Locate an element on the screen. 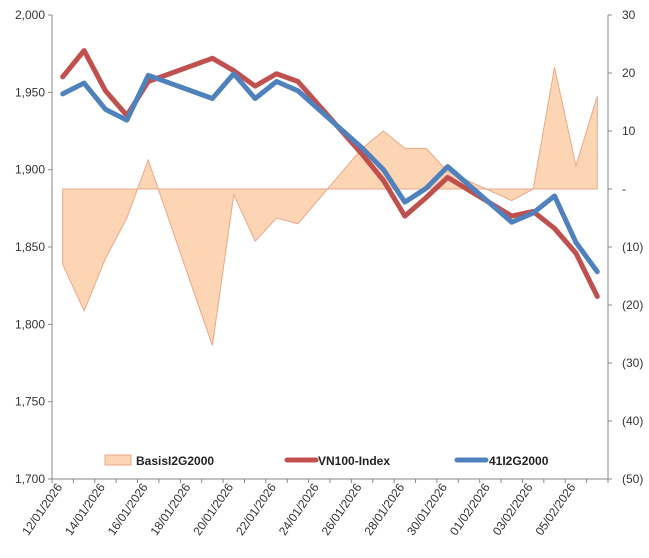  y2-tick-label: (10) is located at coordinates (632, 247).